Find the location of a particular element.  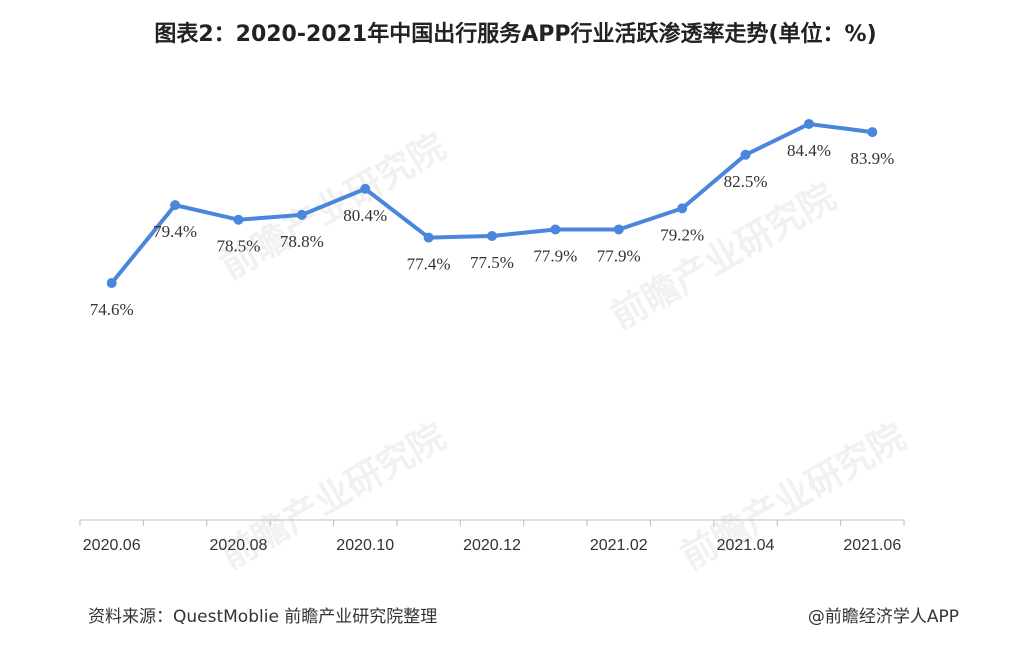

data-label: 83.9% is located at coordinates (872, 158).